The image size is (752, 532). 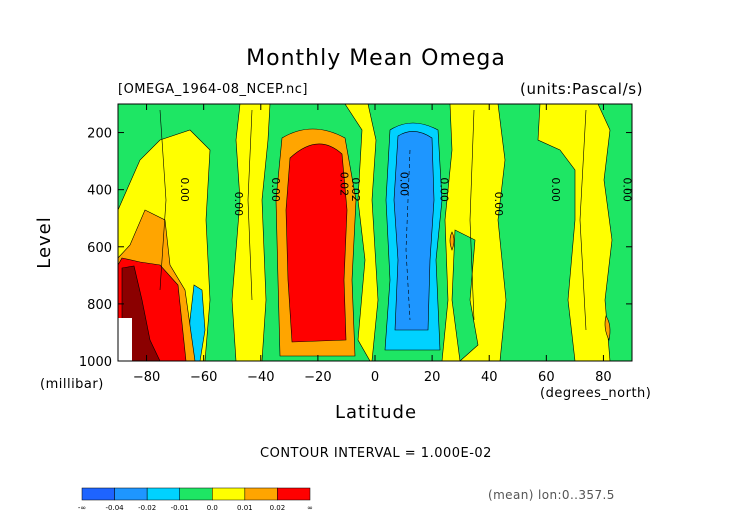 What do you see at coordinates (260, 377) in the screenshot?
I see `x-tick-label: −40` at bounding box center [260, 377].